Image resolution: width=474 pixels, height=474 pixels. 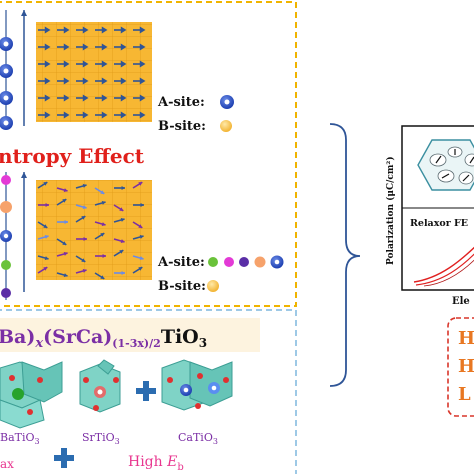 I want to click on high-eb-label: High Eb, so click(x=156, y=463).